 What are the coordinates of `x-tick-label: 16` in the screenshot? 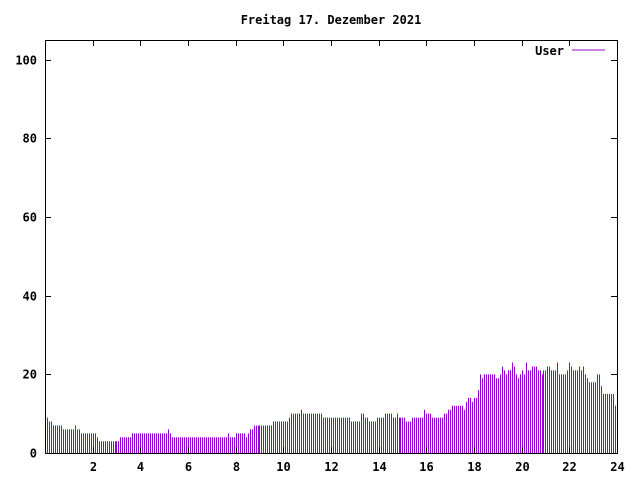 It's located at (426, 467).